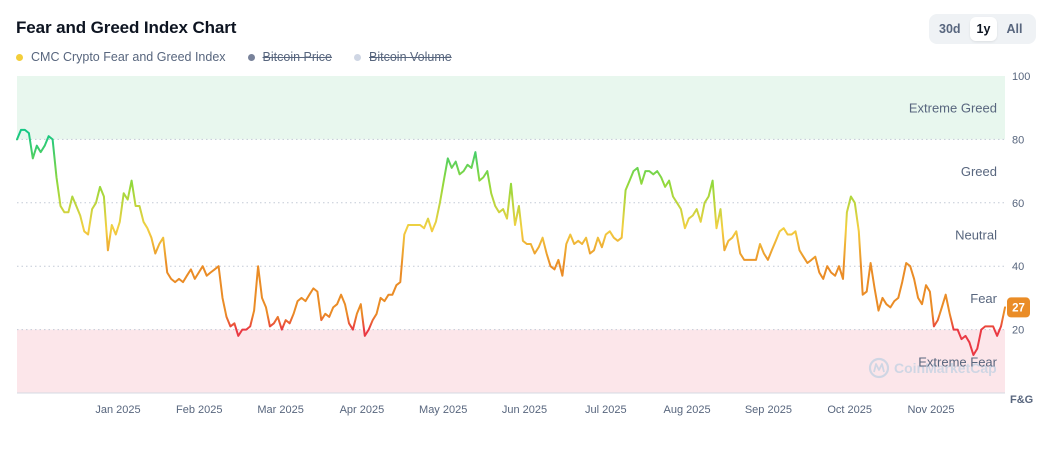 Image resolution: width=1054 pixels, height=453 pixels. I want to click on zone-band-extreme-greed, so click(511, 108).